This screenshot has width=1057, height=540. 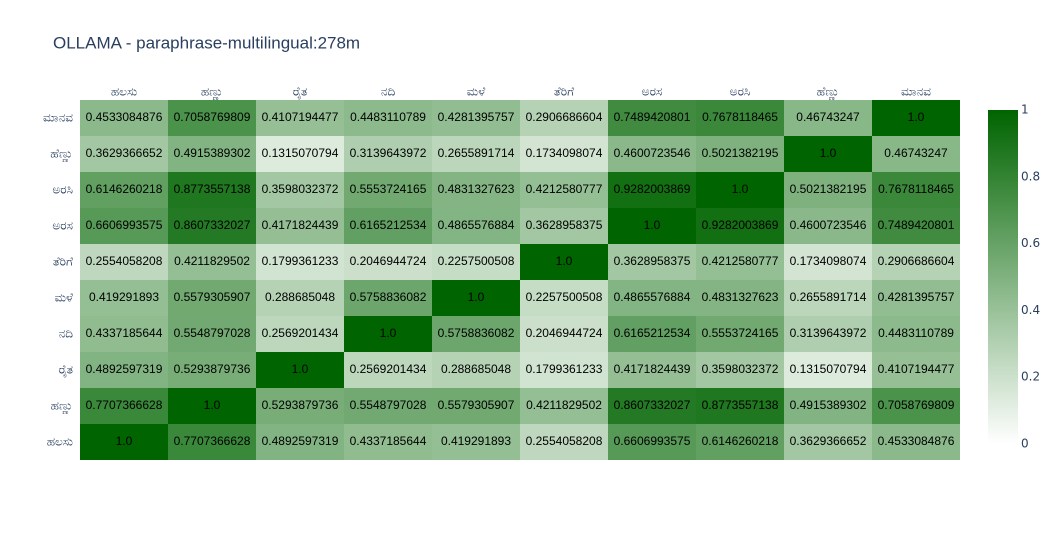 What do you see at coordinates (652, 369) in the screenshot?
I see `cell-label: 0.4171824439` at bounding box center [652, 369].